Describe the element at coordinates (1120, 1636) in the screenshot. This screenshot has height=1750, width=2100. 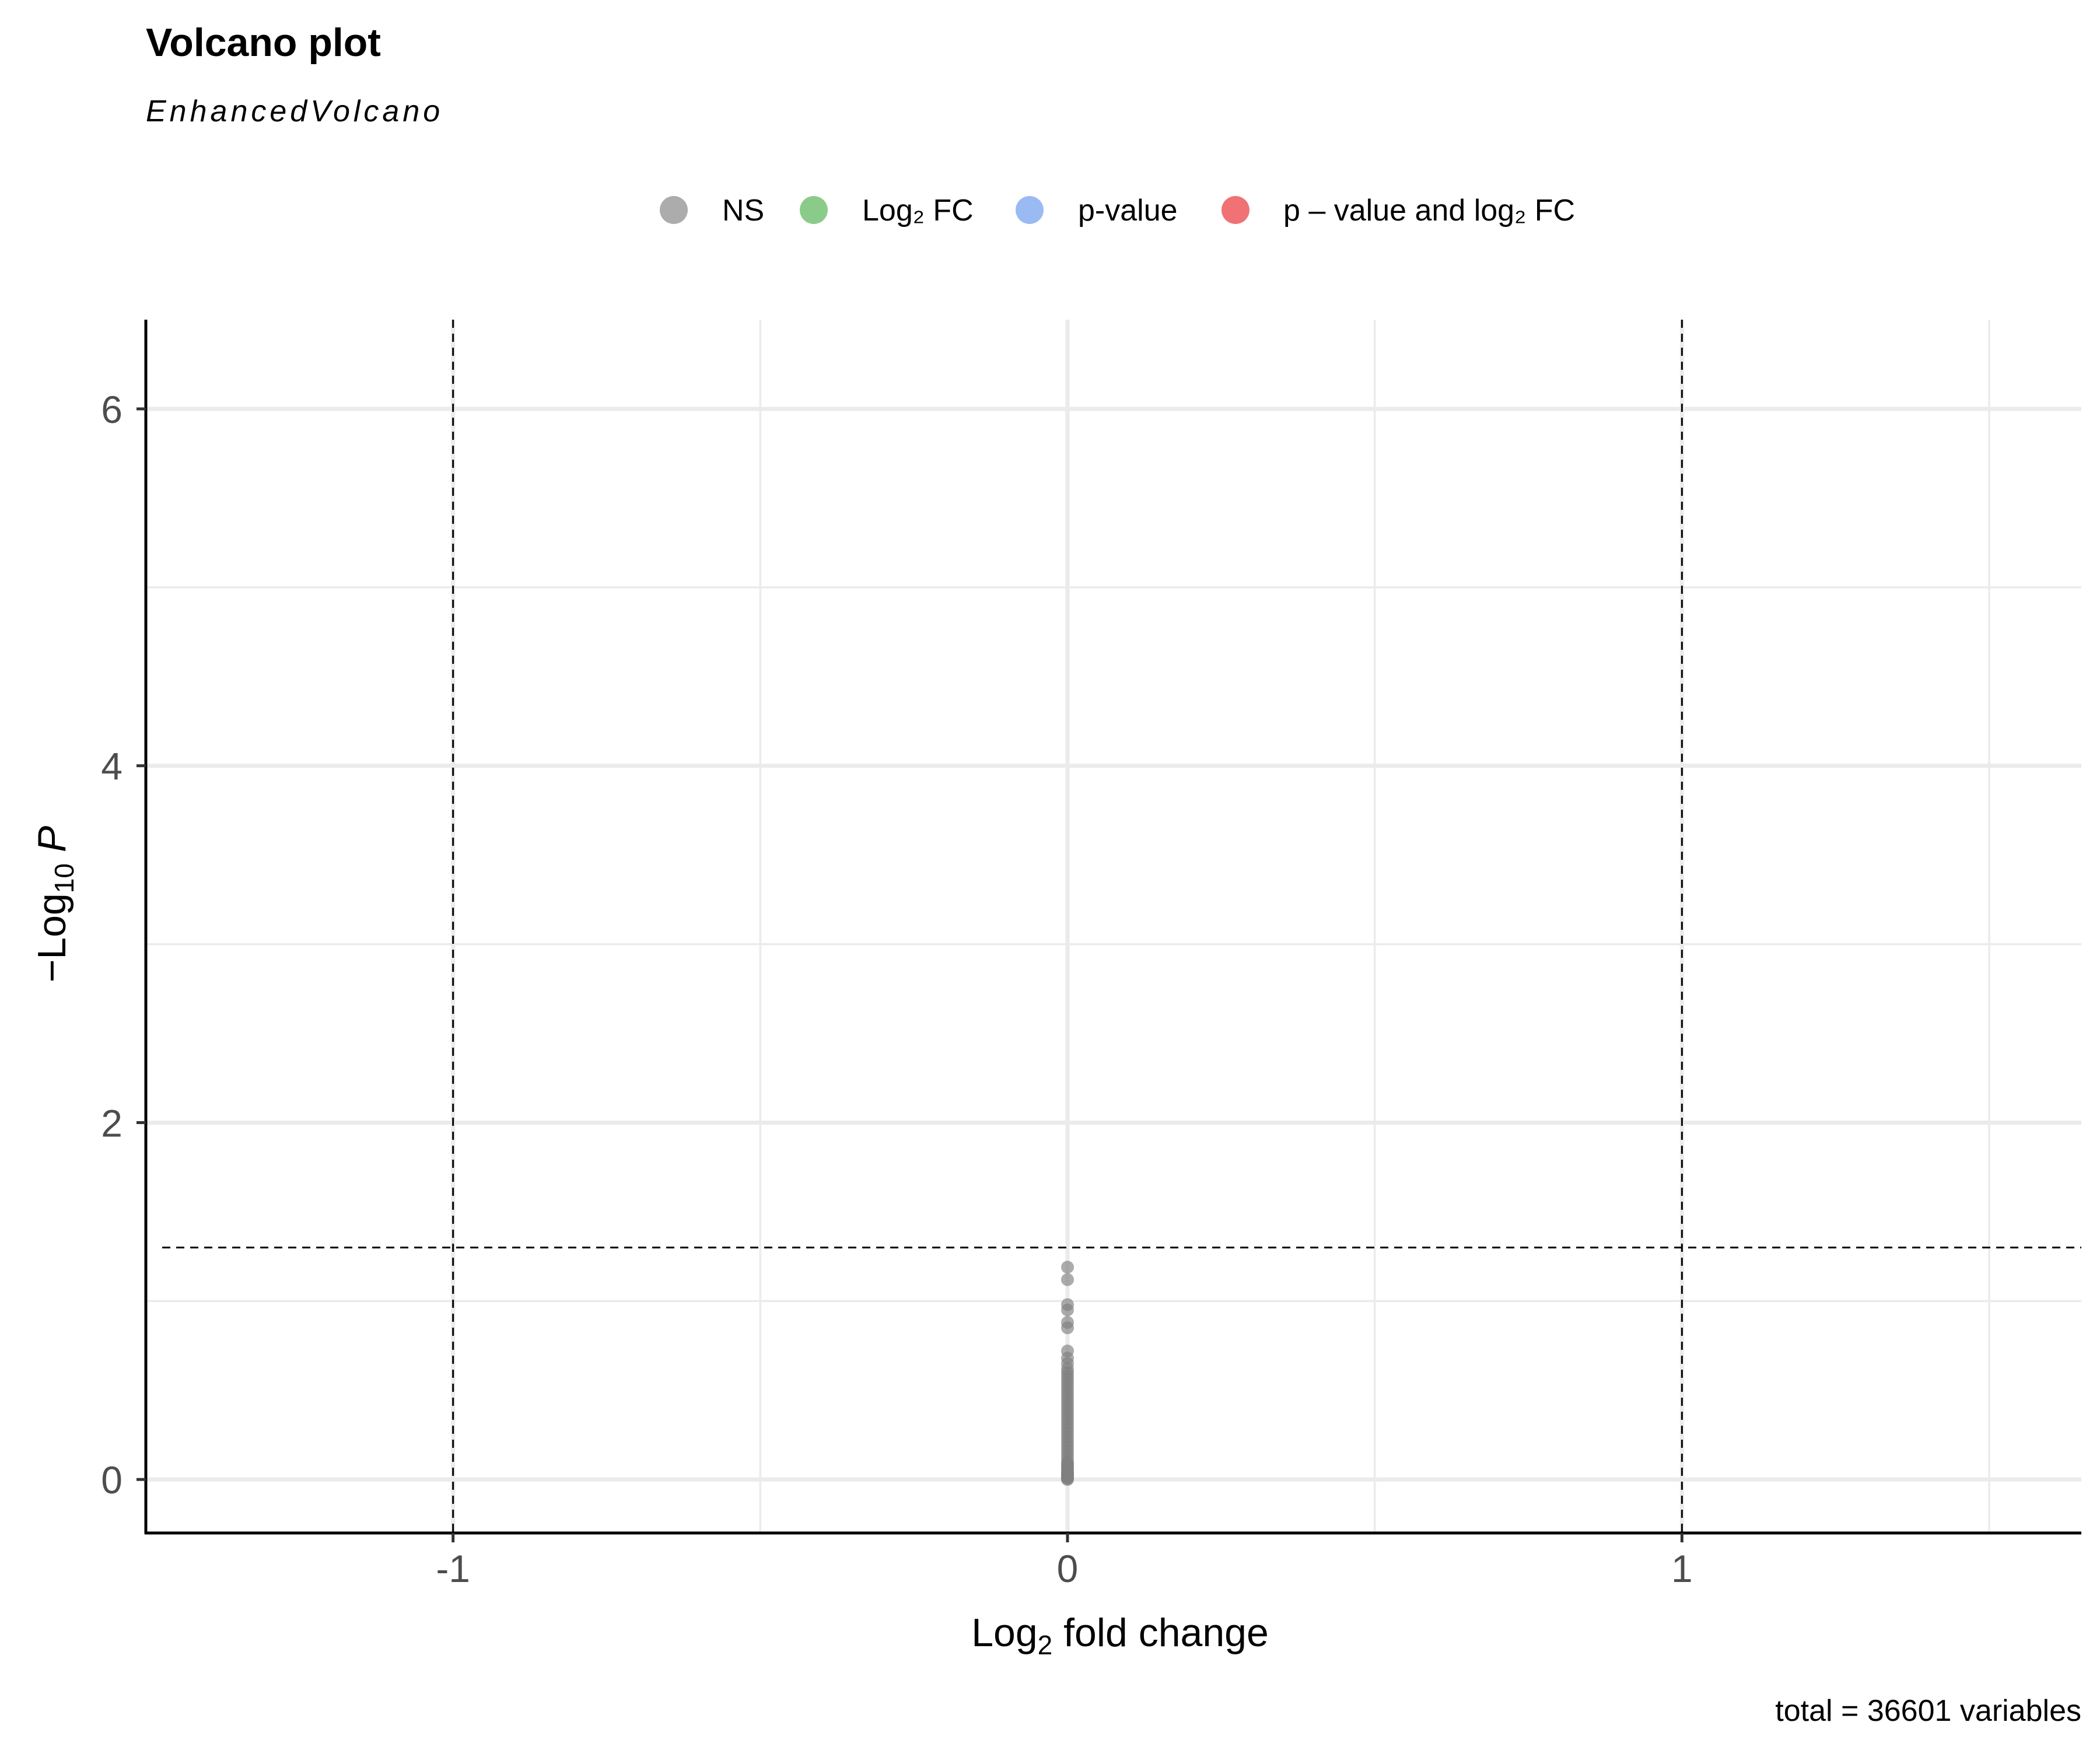
I see `x-axis-label: Log2 fold change` at that location.